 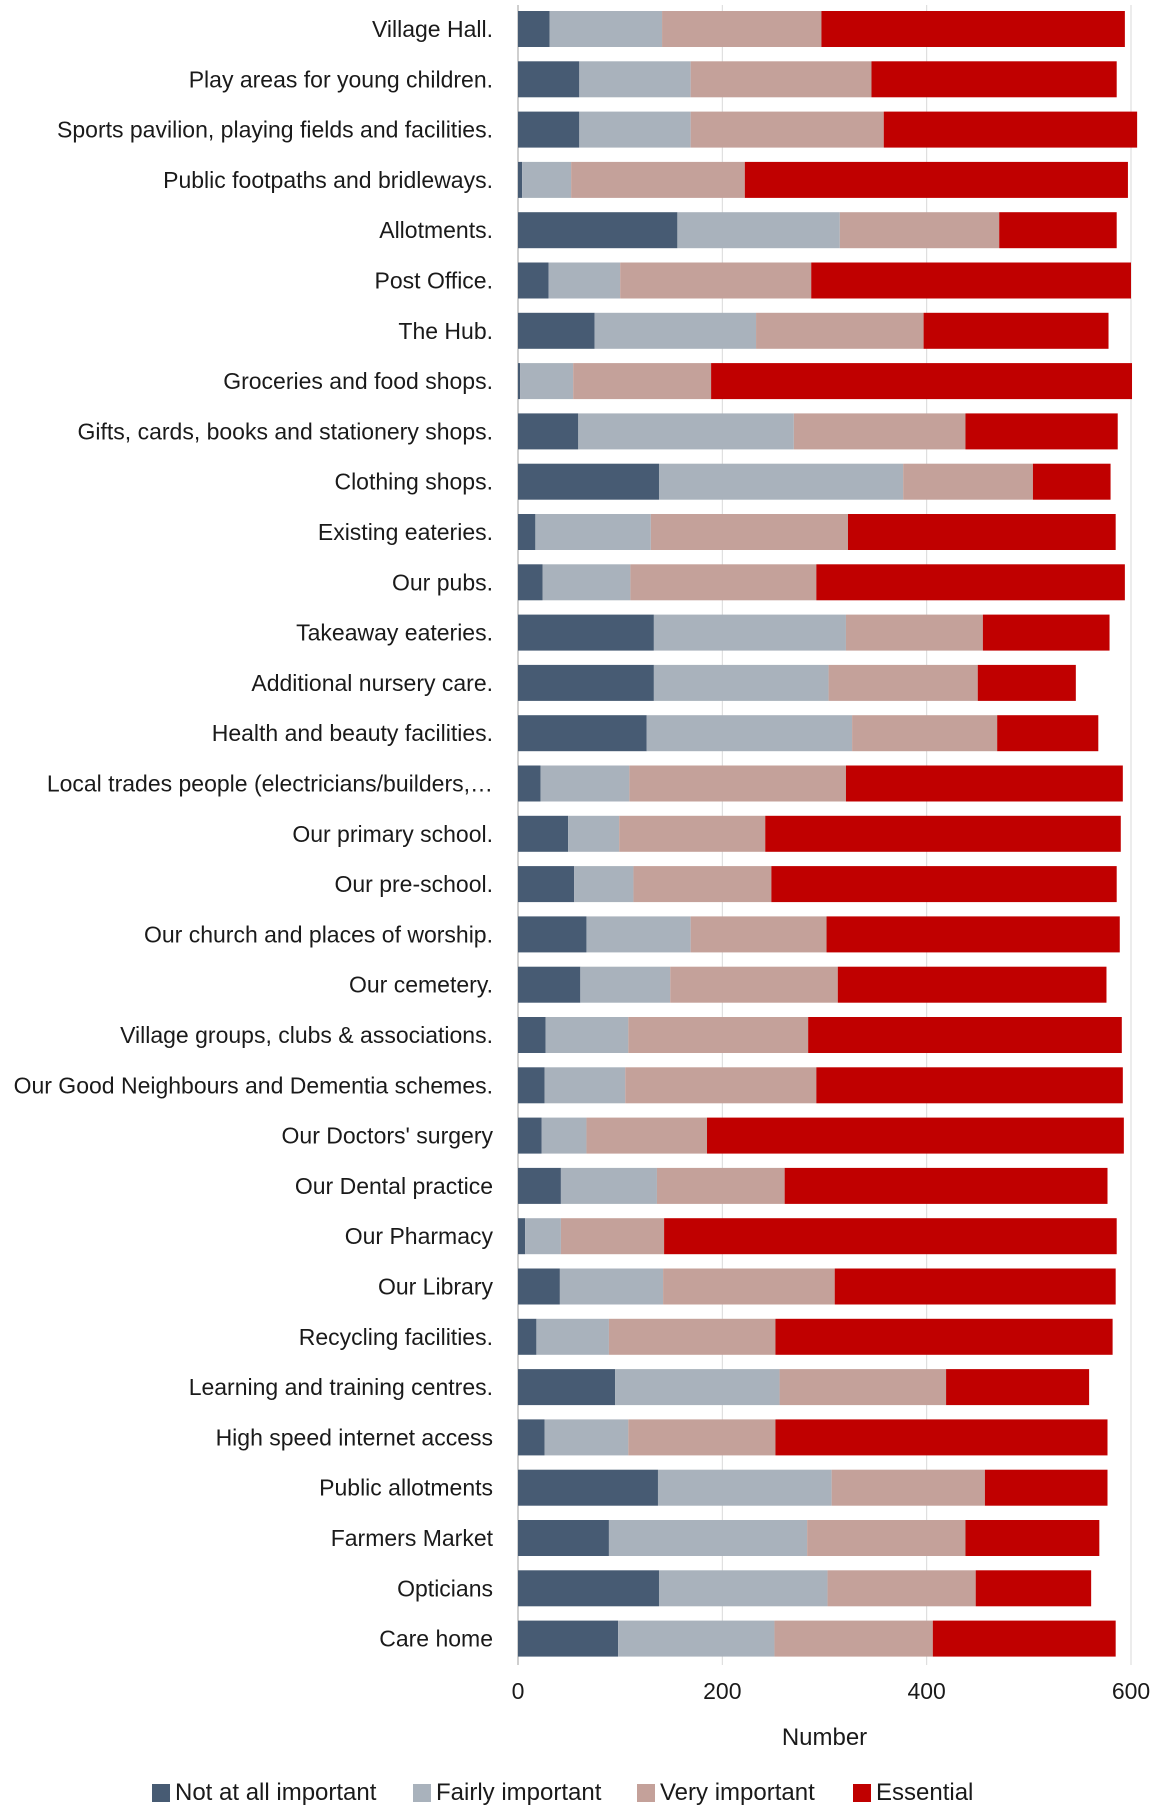 What do you see at coordinates (394, 1186) in the screenshot?
I see `category-label: Our Dental practice` at bounding box center [394, 1186].